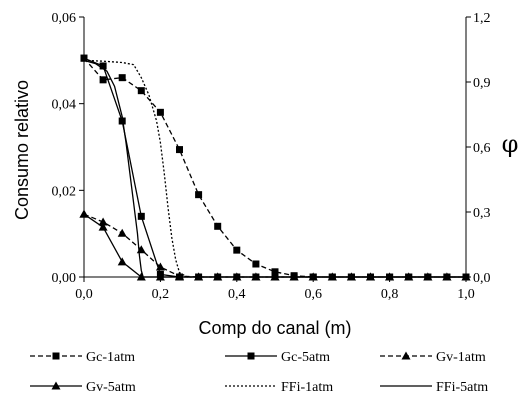 This screenshot has height=400, width=524. Describe the element at coordinates (274, 328) in the screenshot. I see `x-axis-label: Comp do canal (m)` at that location.